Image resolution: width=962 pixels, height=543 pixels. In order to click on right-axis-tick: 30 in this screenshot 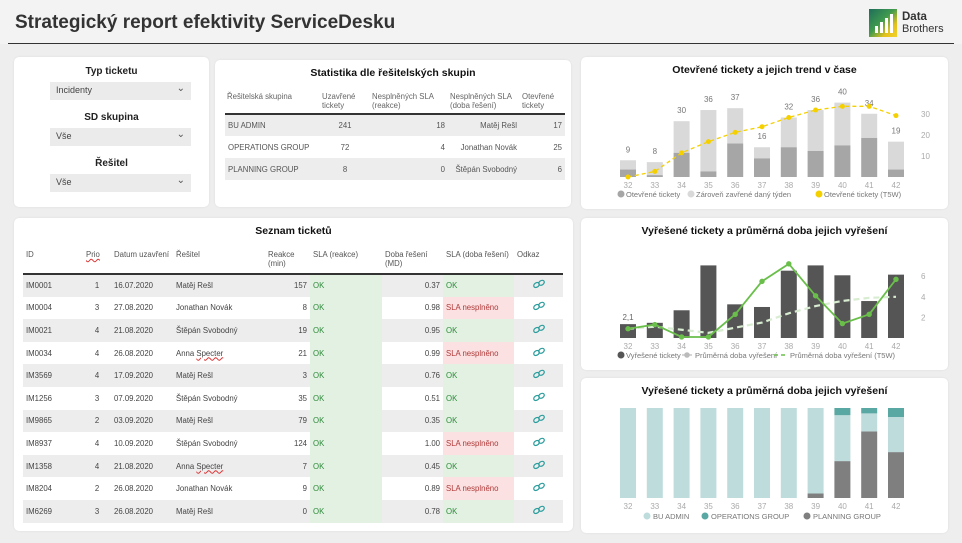, I will do `click(925, 114)`.